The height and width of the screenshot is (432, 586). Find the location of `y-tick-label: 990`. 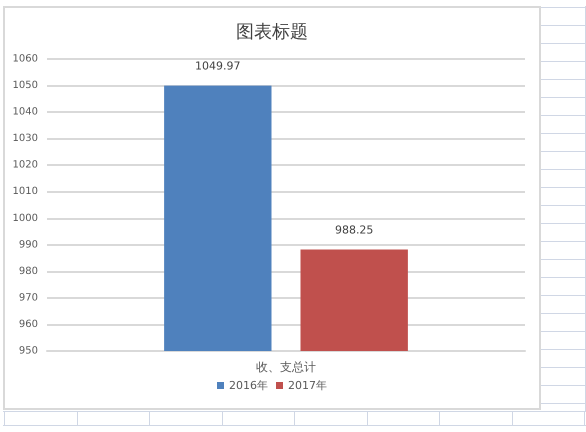

y-tick-label: 990 is located at coordinates (28, 244).